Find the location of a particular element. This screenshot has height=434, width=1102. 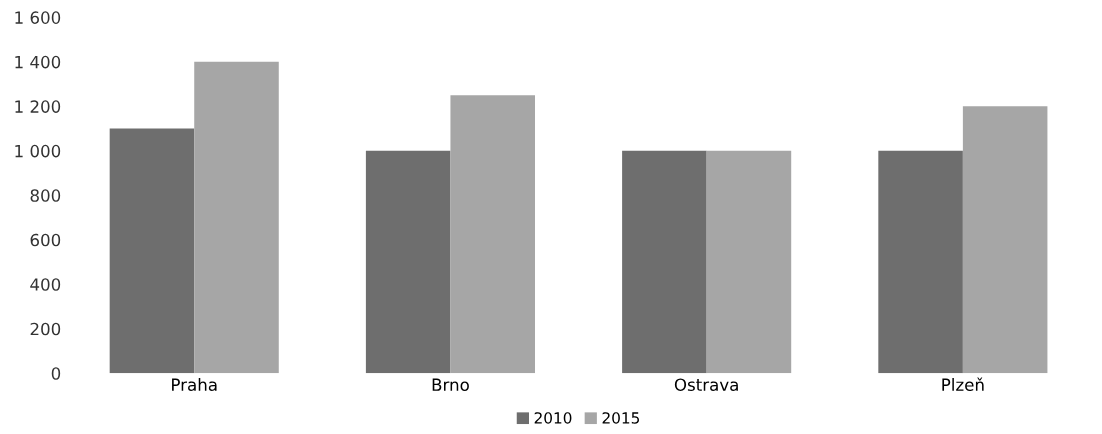

y-tick-label: 1 200 is located at coordinates (38, 106).